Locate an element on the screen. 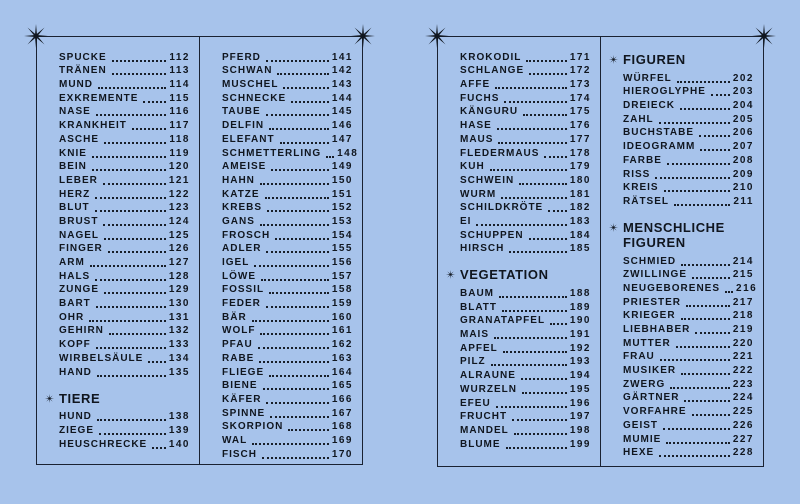 Image resolution: width=800 pixels, height=504 pixels. entry-page-number: 214 is located at coordinates (743, 261).